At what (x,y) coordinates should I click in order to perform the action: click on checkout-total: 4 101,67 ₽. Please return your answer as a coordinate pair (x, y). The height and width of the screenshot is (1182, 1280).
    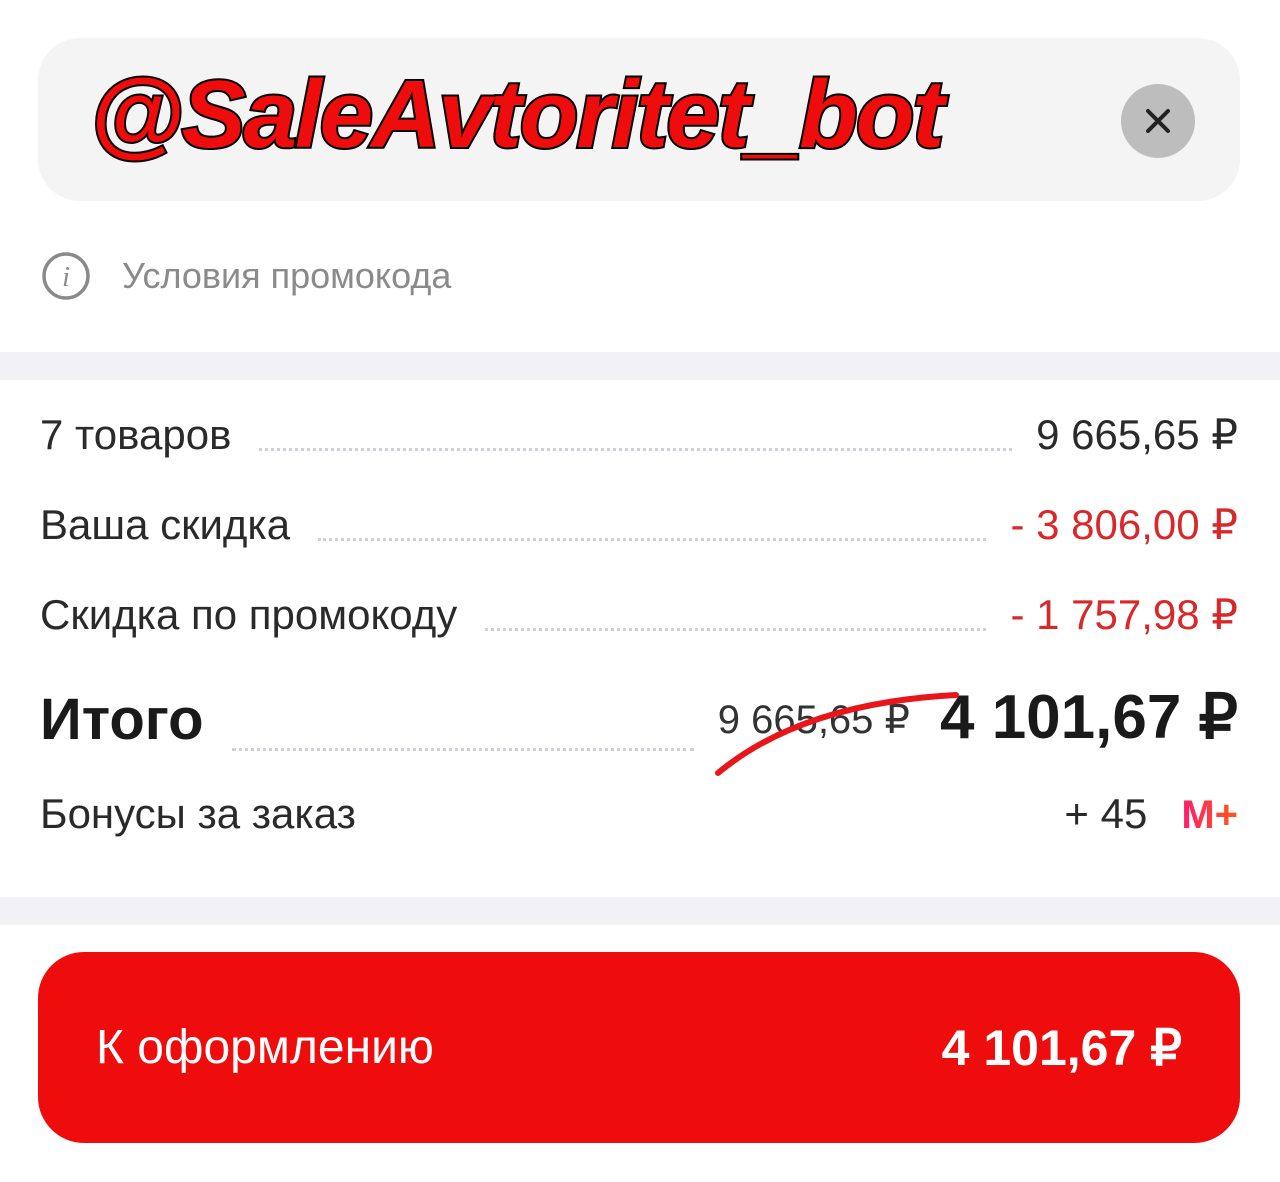
    Looking at the image, I should click on (1061, 1047).